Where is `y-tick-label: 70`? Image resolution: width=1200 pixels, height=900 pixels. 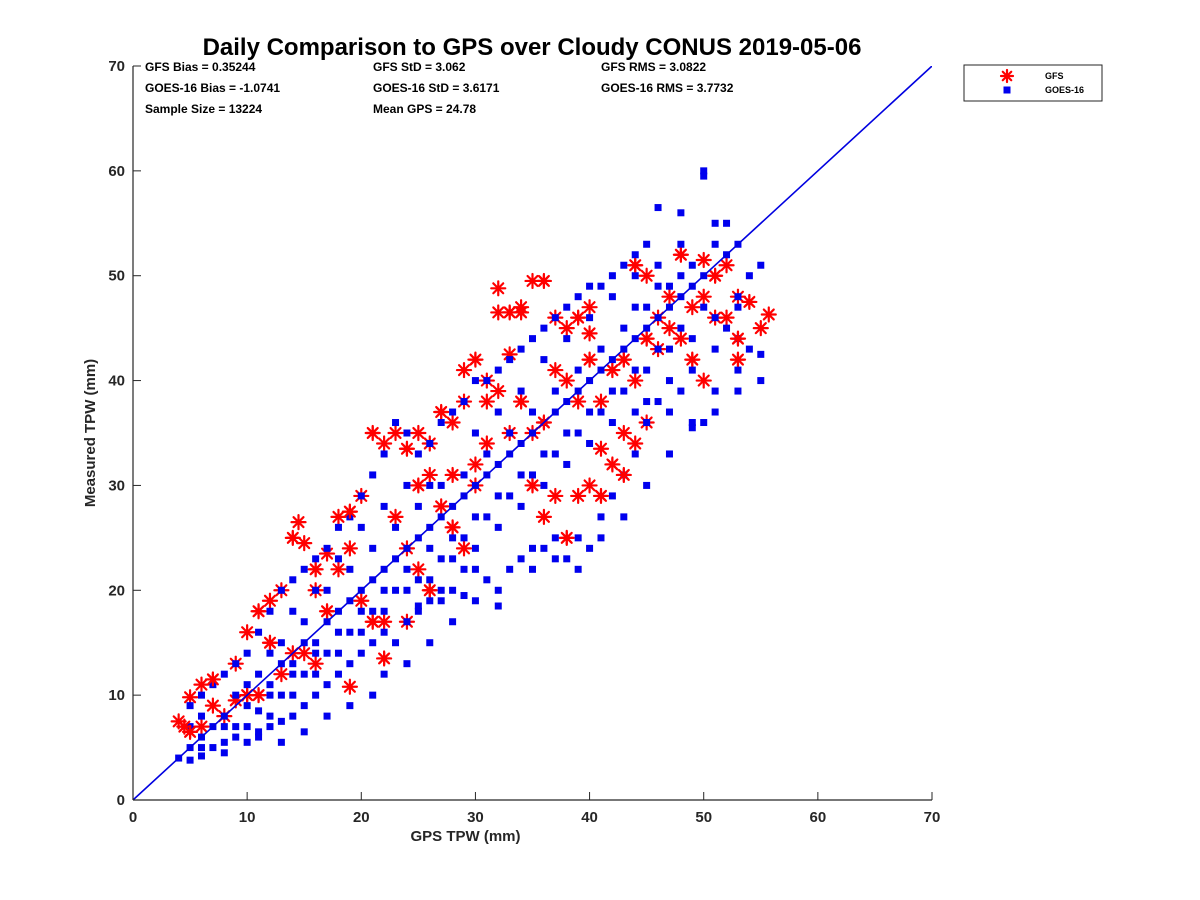 y-tick-label: 70 is located at coordinates (116, 66).